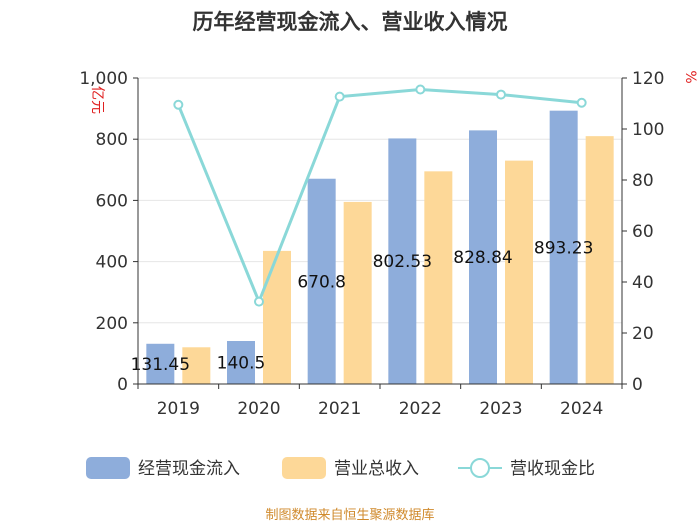  I want to click on y-left-tick-label: 1,000, so click(103, 79).